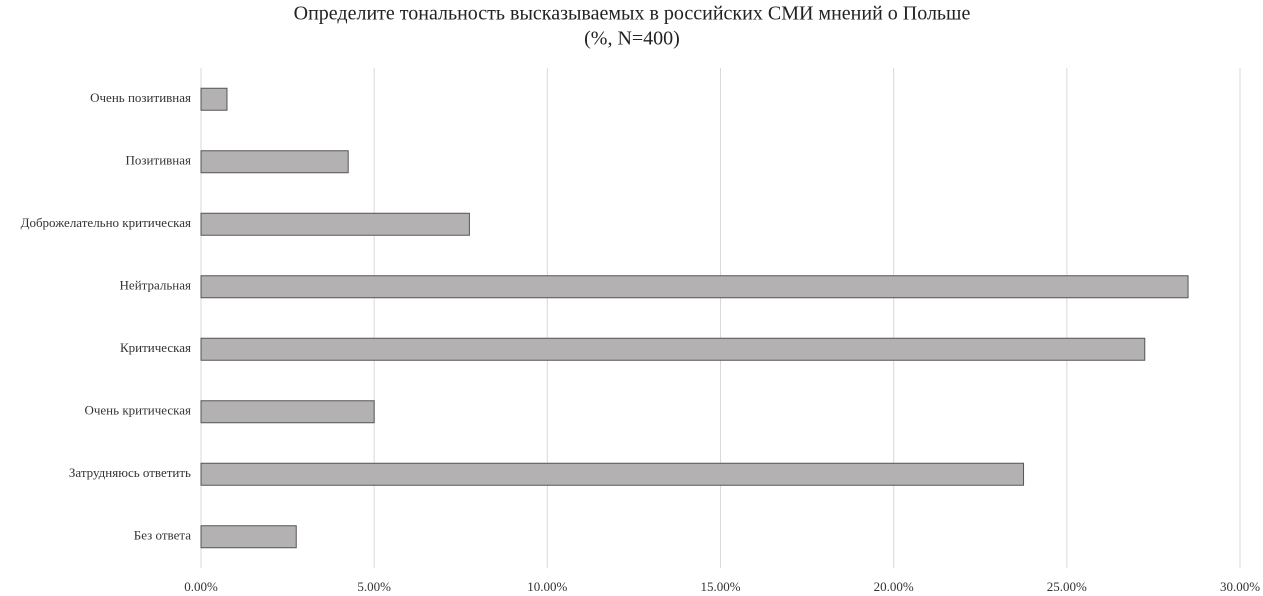  I want to click on y-tick-label: Затрудняюсь ответить, so click(130, 472).